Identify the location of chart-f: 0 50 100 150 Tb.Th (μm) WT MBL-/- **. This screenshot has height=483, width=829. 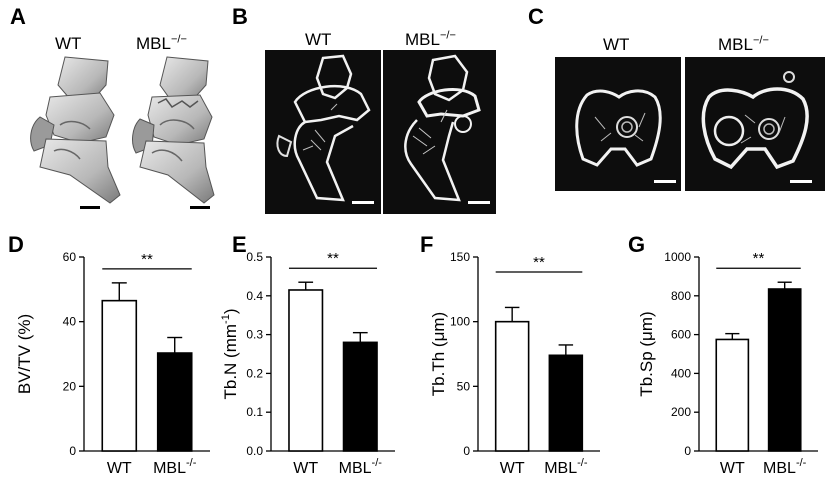
(514, 363).